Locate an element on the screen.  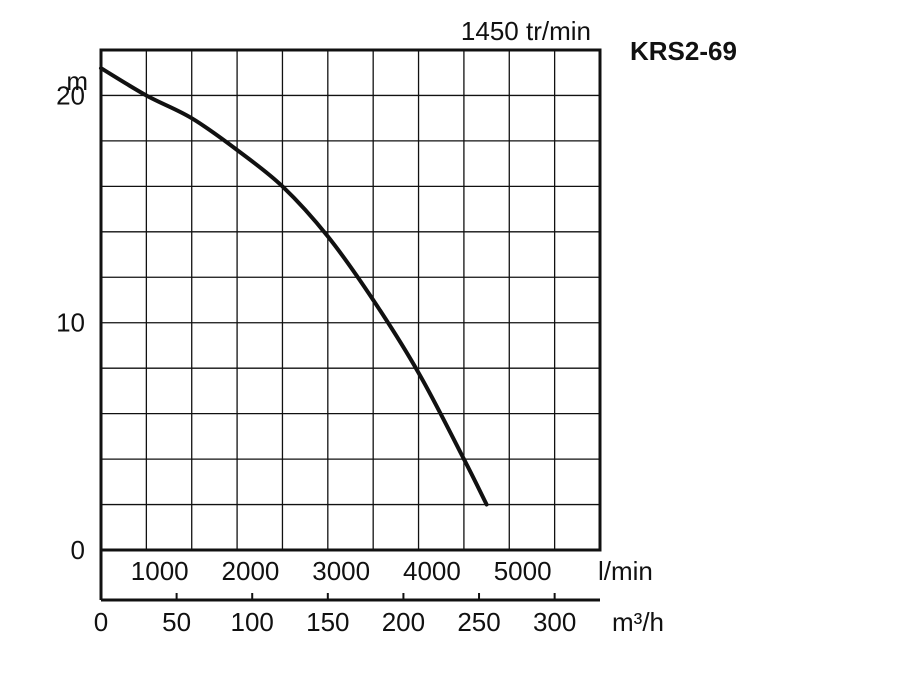
x-primary-tick-label: 3000 is located at coordinates (341, 571).